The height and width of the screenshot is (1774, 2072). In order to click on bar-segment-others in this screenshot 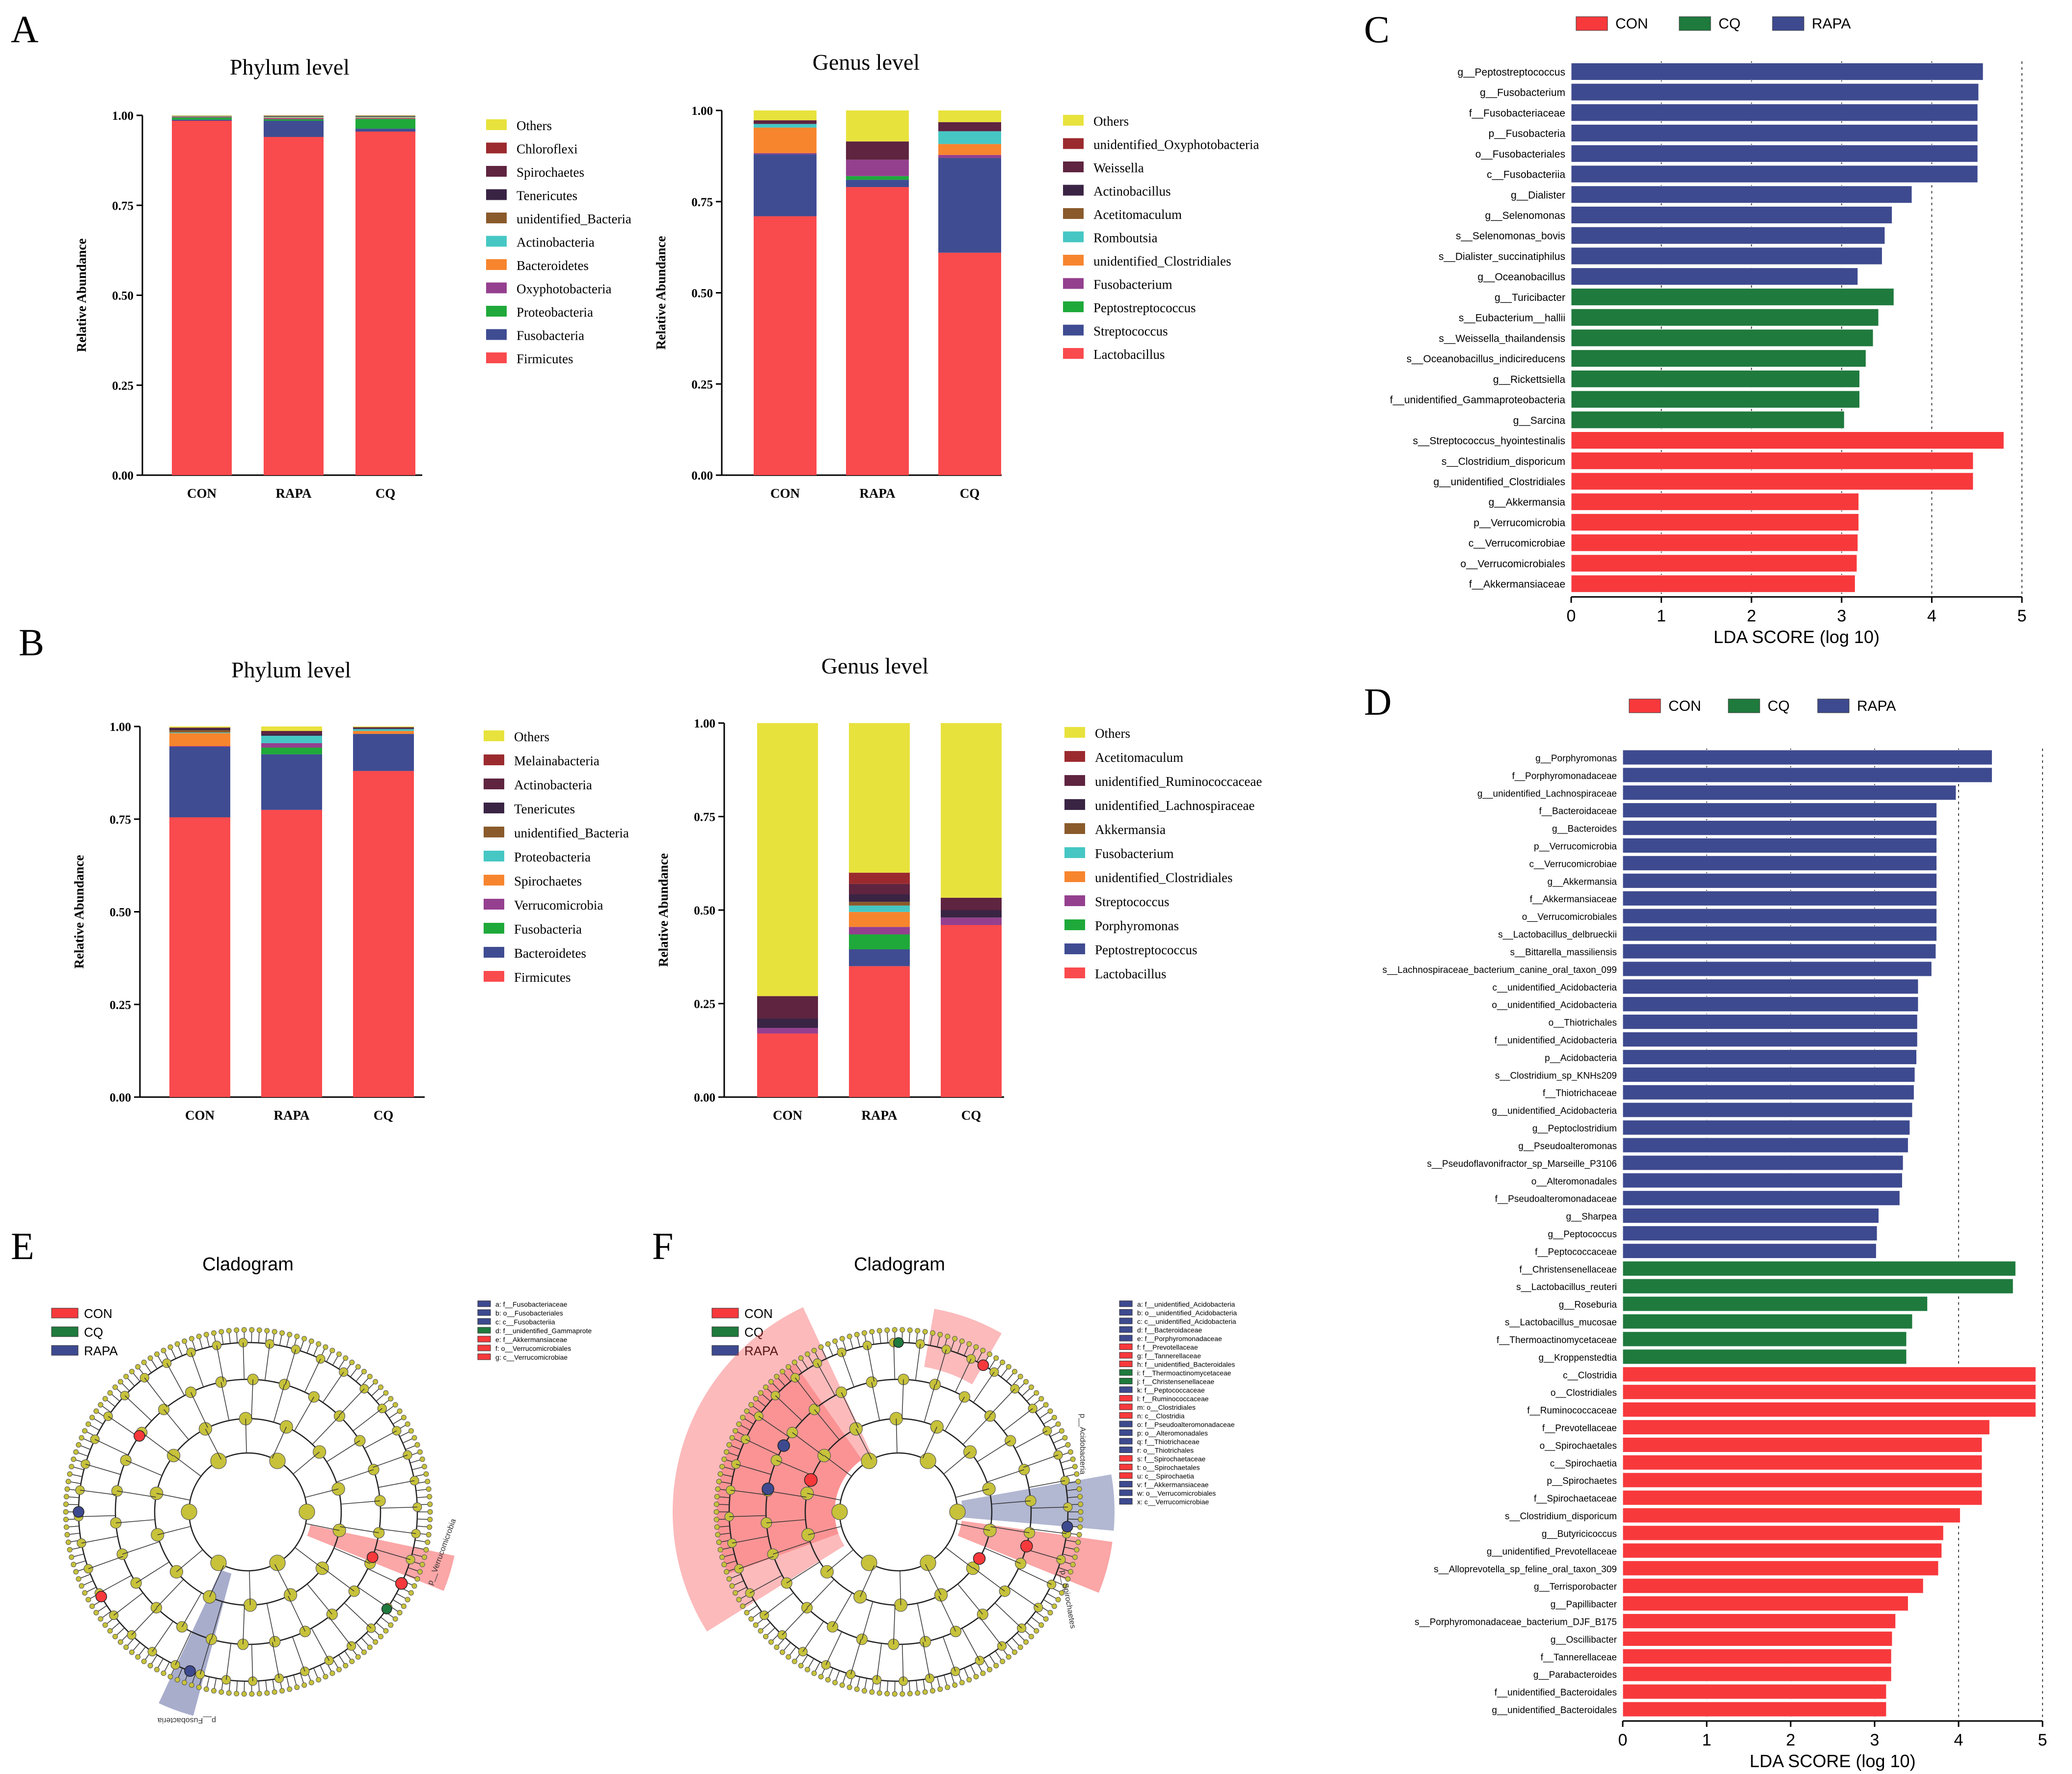, I will do `click(294, 115)`.